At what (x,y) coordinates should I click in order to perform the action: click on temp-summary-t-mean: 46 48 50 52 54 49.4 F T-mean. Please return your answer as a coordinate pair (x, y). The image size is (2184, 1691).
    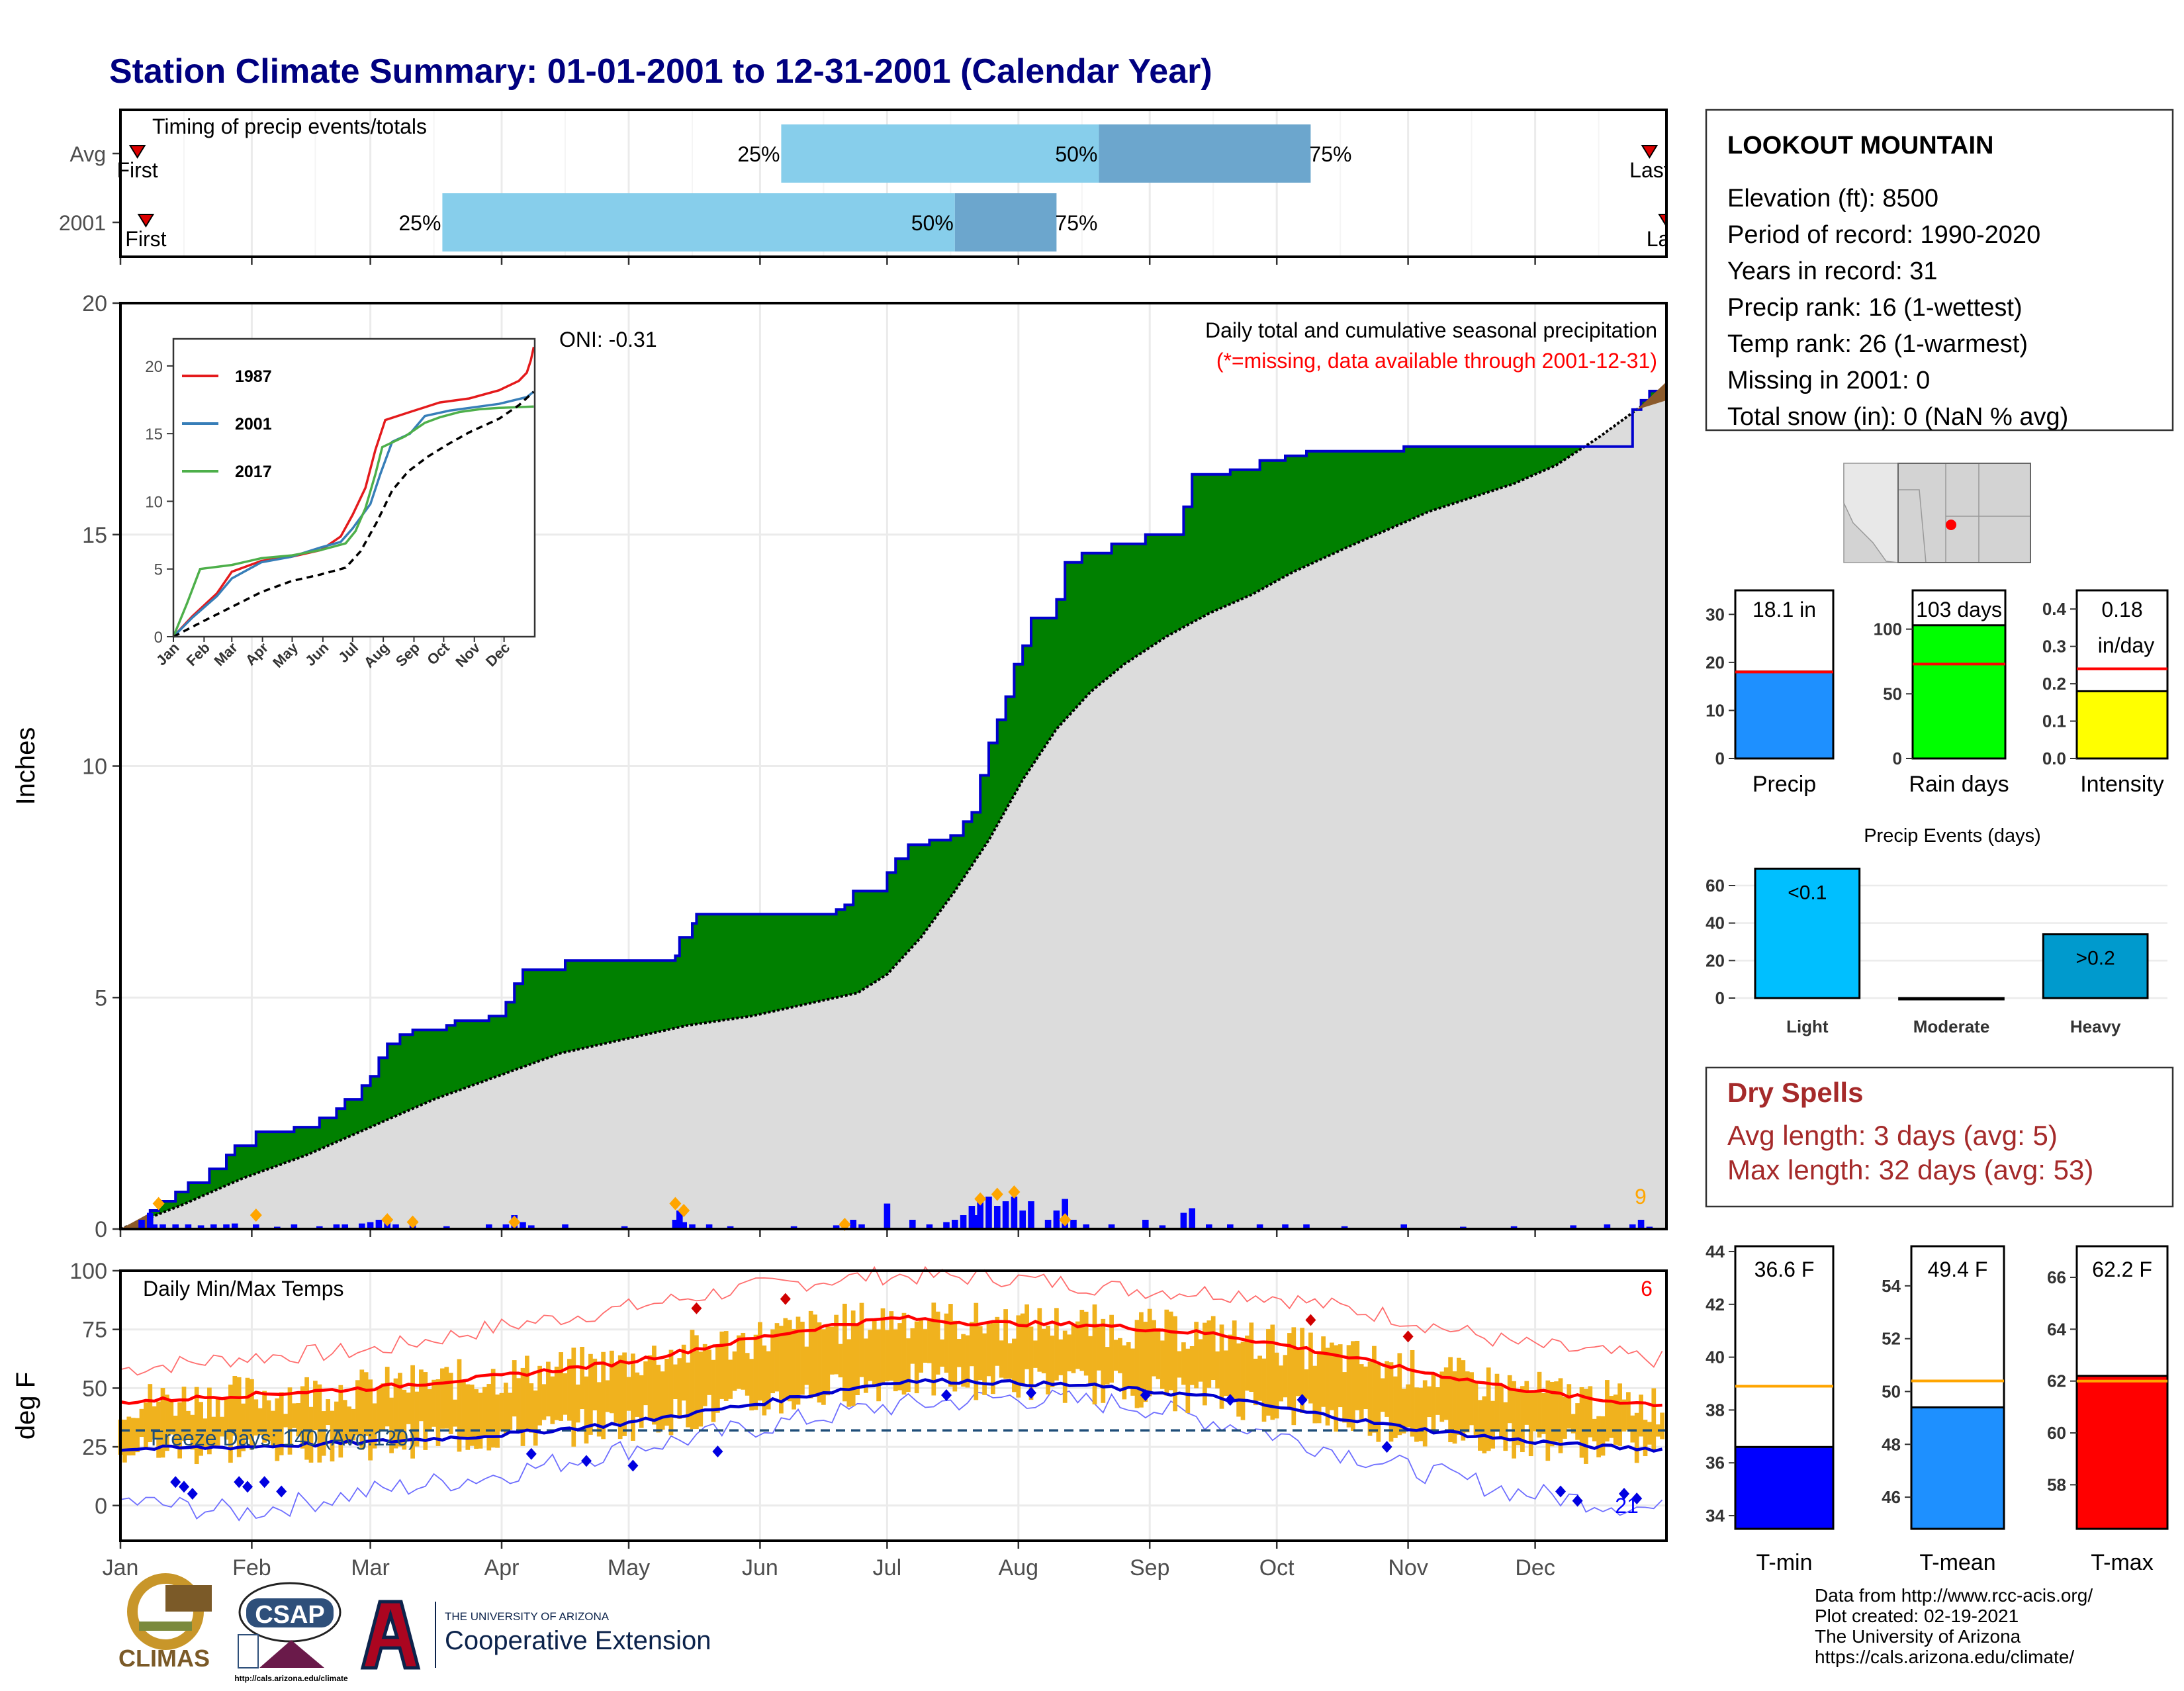
    Looking at the image, I should click on (1943, 1410).